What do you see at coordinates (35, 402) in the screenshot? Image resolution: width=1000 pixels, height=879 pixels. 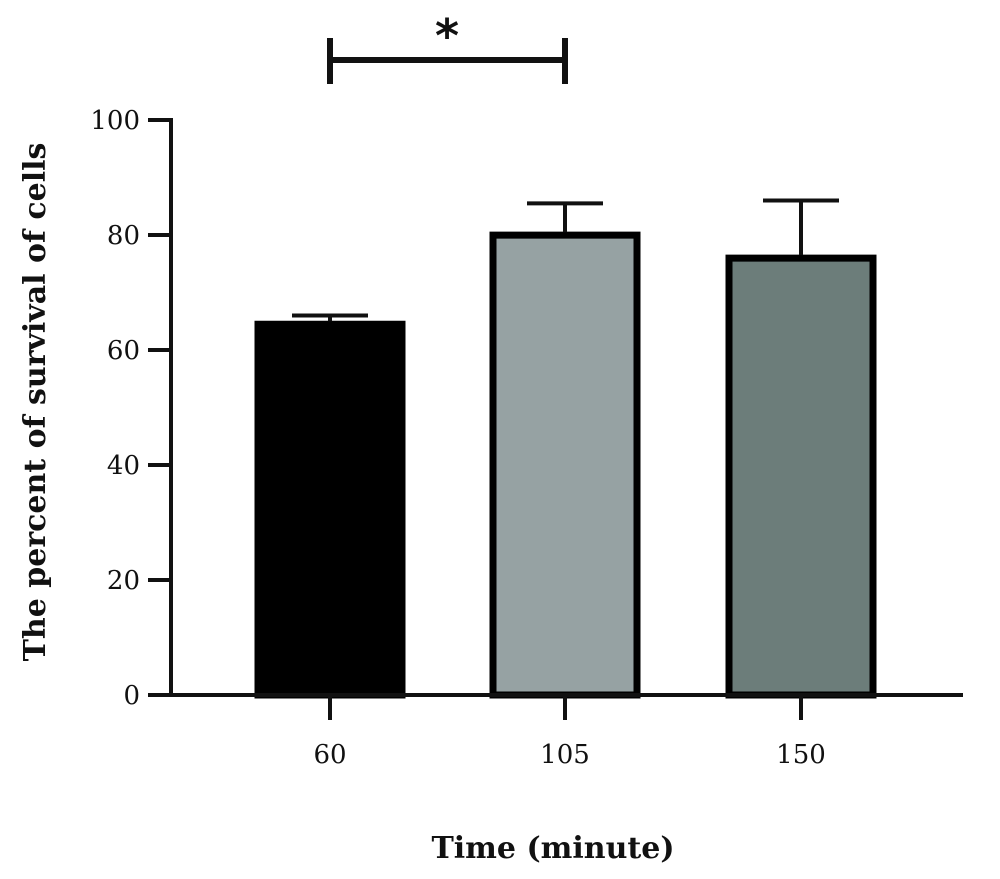 I see `y-axis-title: The percent of survival of cells` at bounding box center [35, 402].